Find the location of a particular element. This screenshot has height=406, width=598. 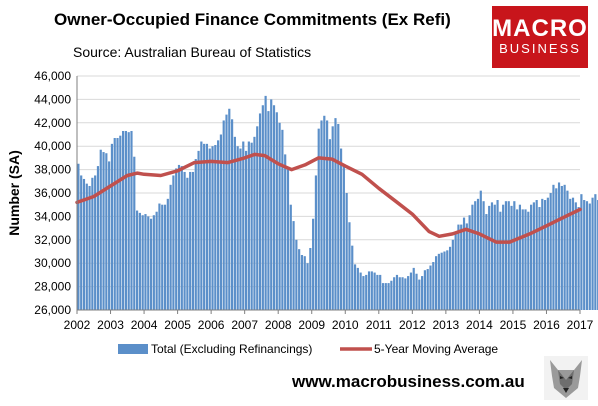

logo-line-1: MACRO is located at coordinates (540, 28).